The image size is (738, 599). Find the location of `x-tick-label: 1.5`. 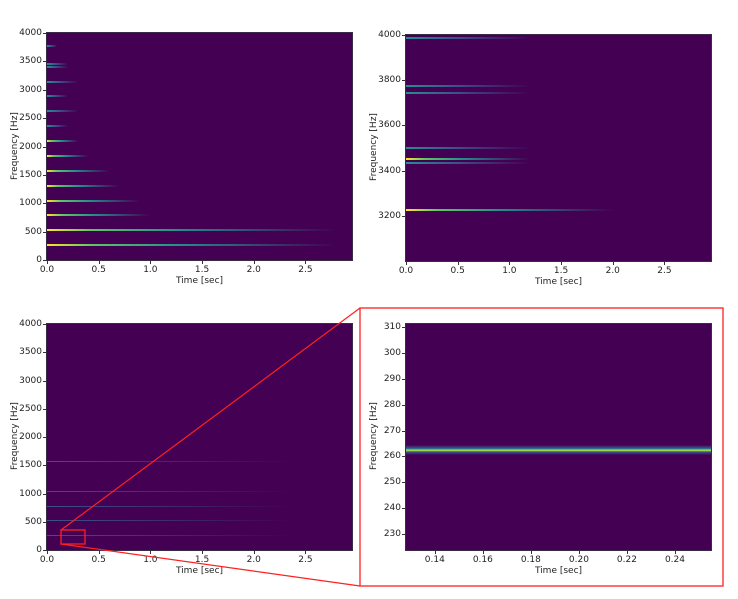

x-tick-label: 1.5 is located at coordinates (202, 560).